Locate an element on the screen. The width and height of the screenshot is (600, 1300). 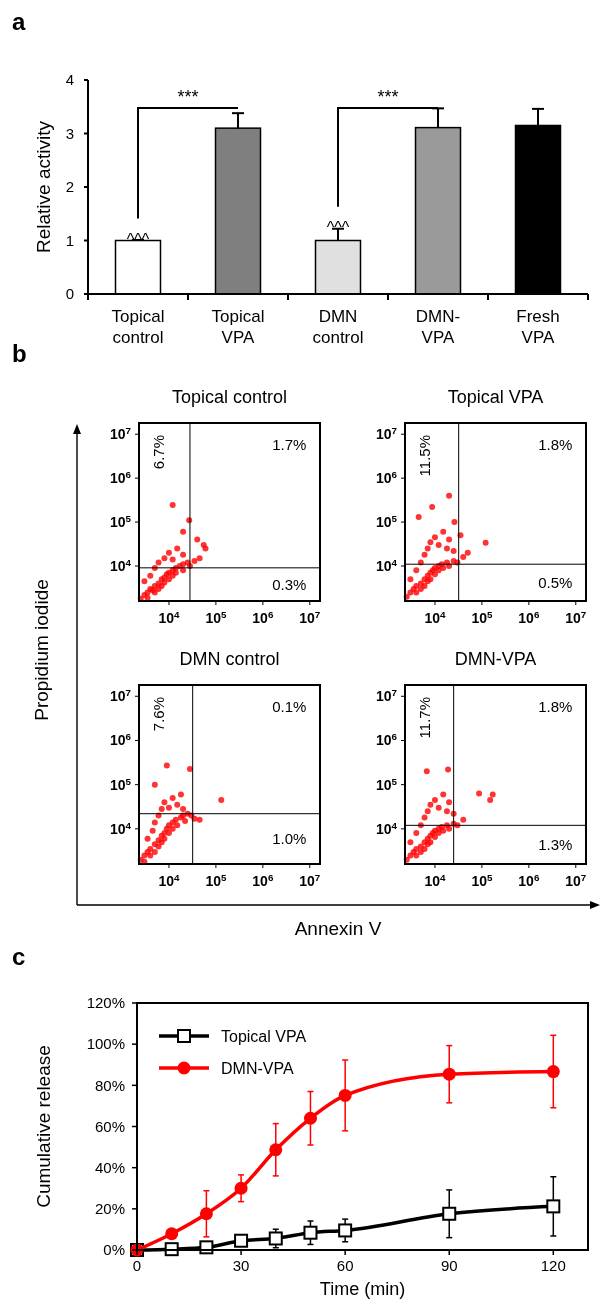
y-tick-label: 80% is located at coordinates (109, 1085).